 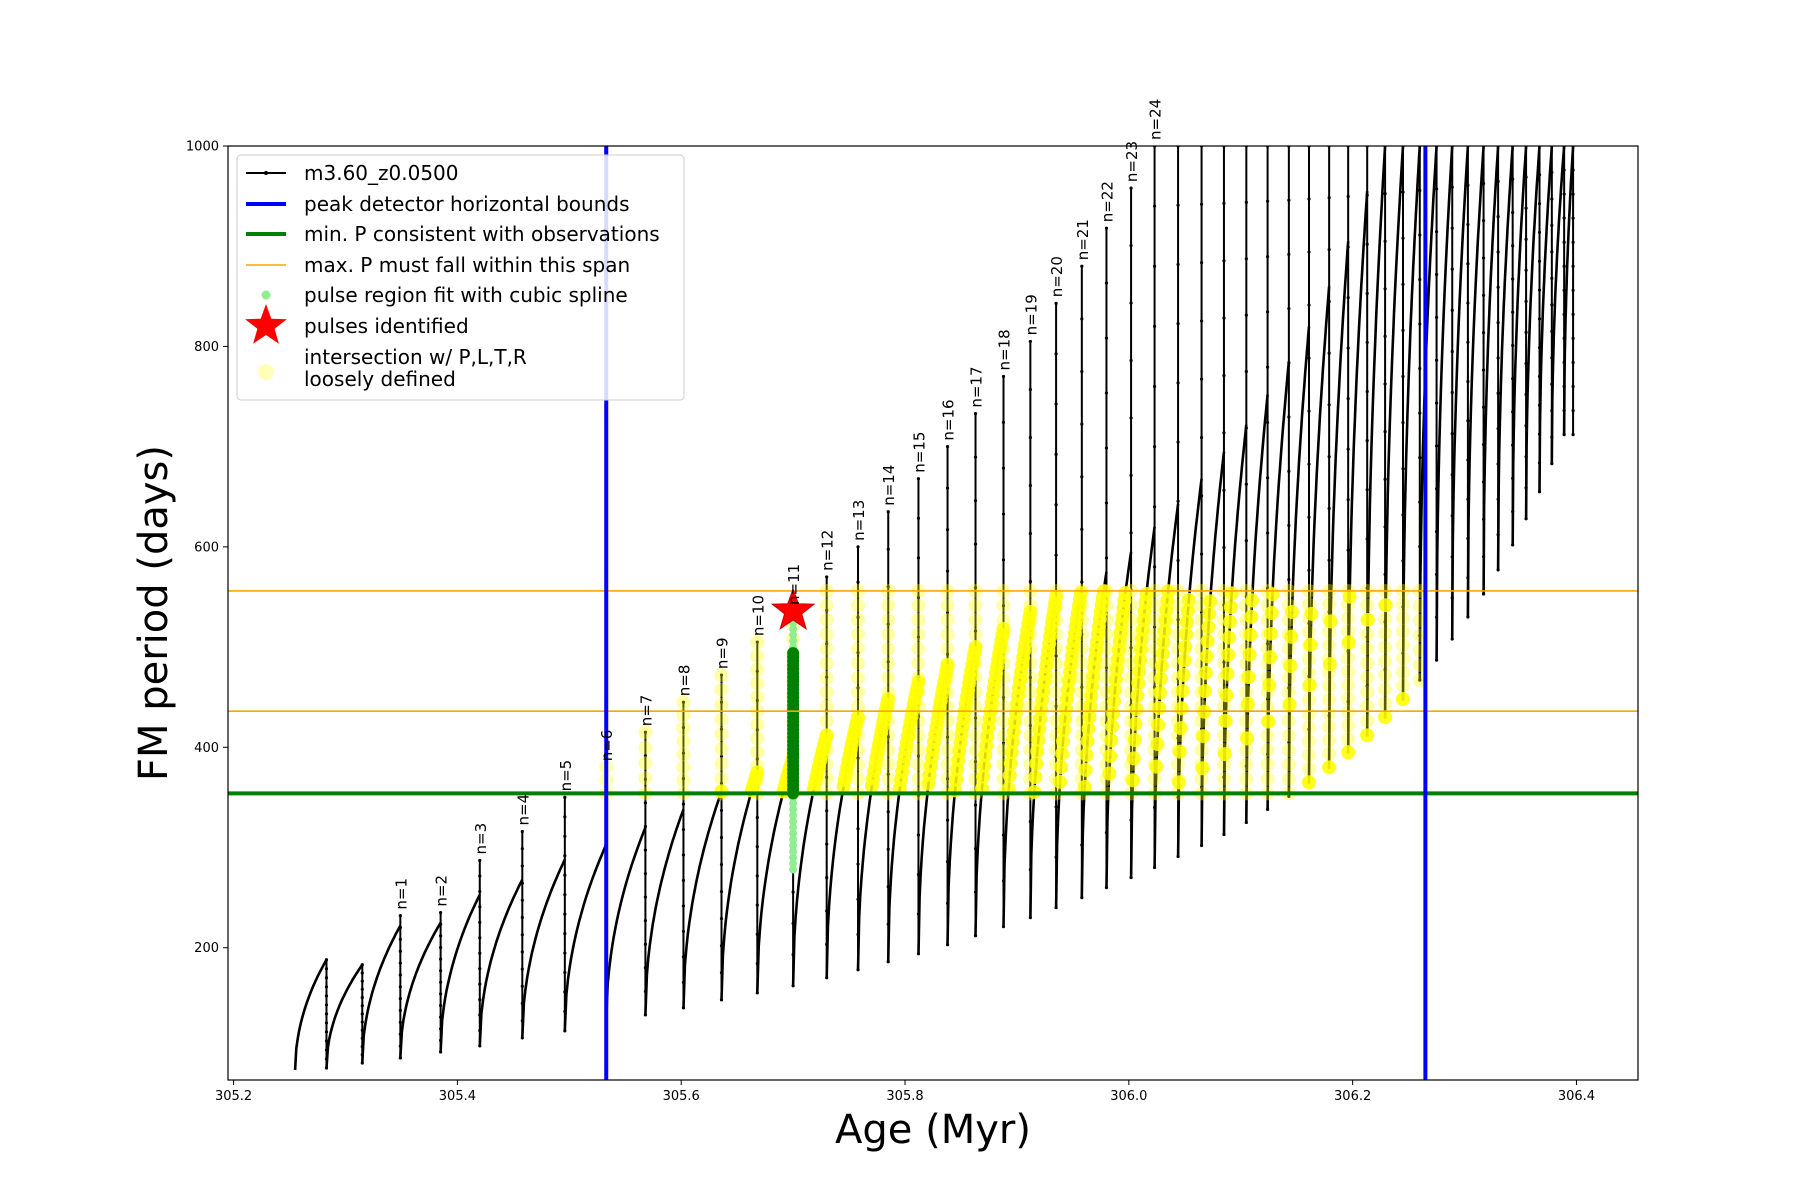 What do you see at coordinates (889, 485) in the screenshot?
I see `pulse-label-n=14: n=14` at bounding box center [889, 485].